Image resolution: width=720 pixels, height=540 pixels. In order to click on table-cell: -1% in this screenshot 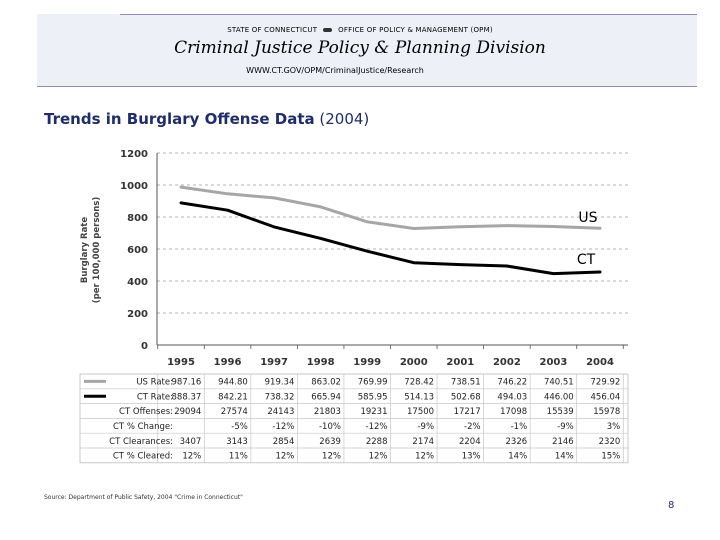, I will do `click(519, 427)`.